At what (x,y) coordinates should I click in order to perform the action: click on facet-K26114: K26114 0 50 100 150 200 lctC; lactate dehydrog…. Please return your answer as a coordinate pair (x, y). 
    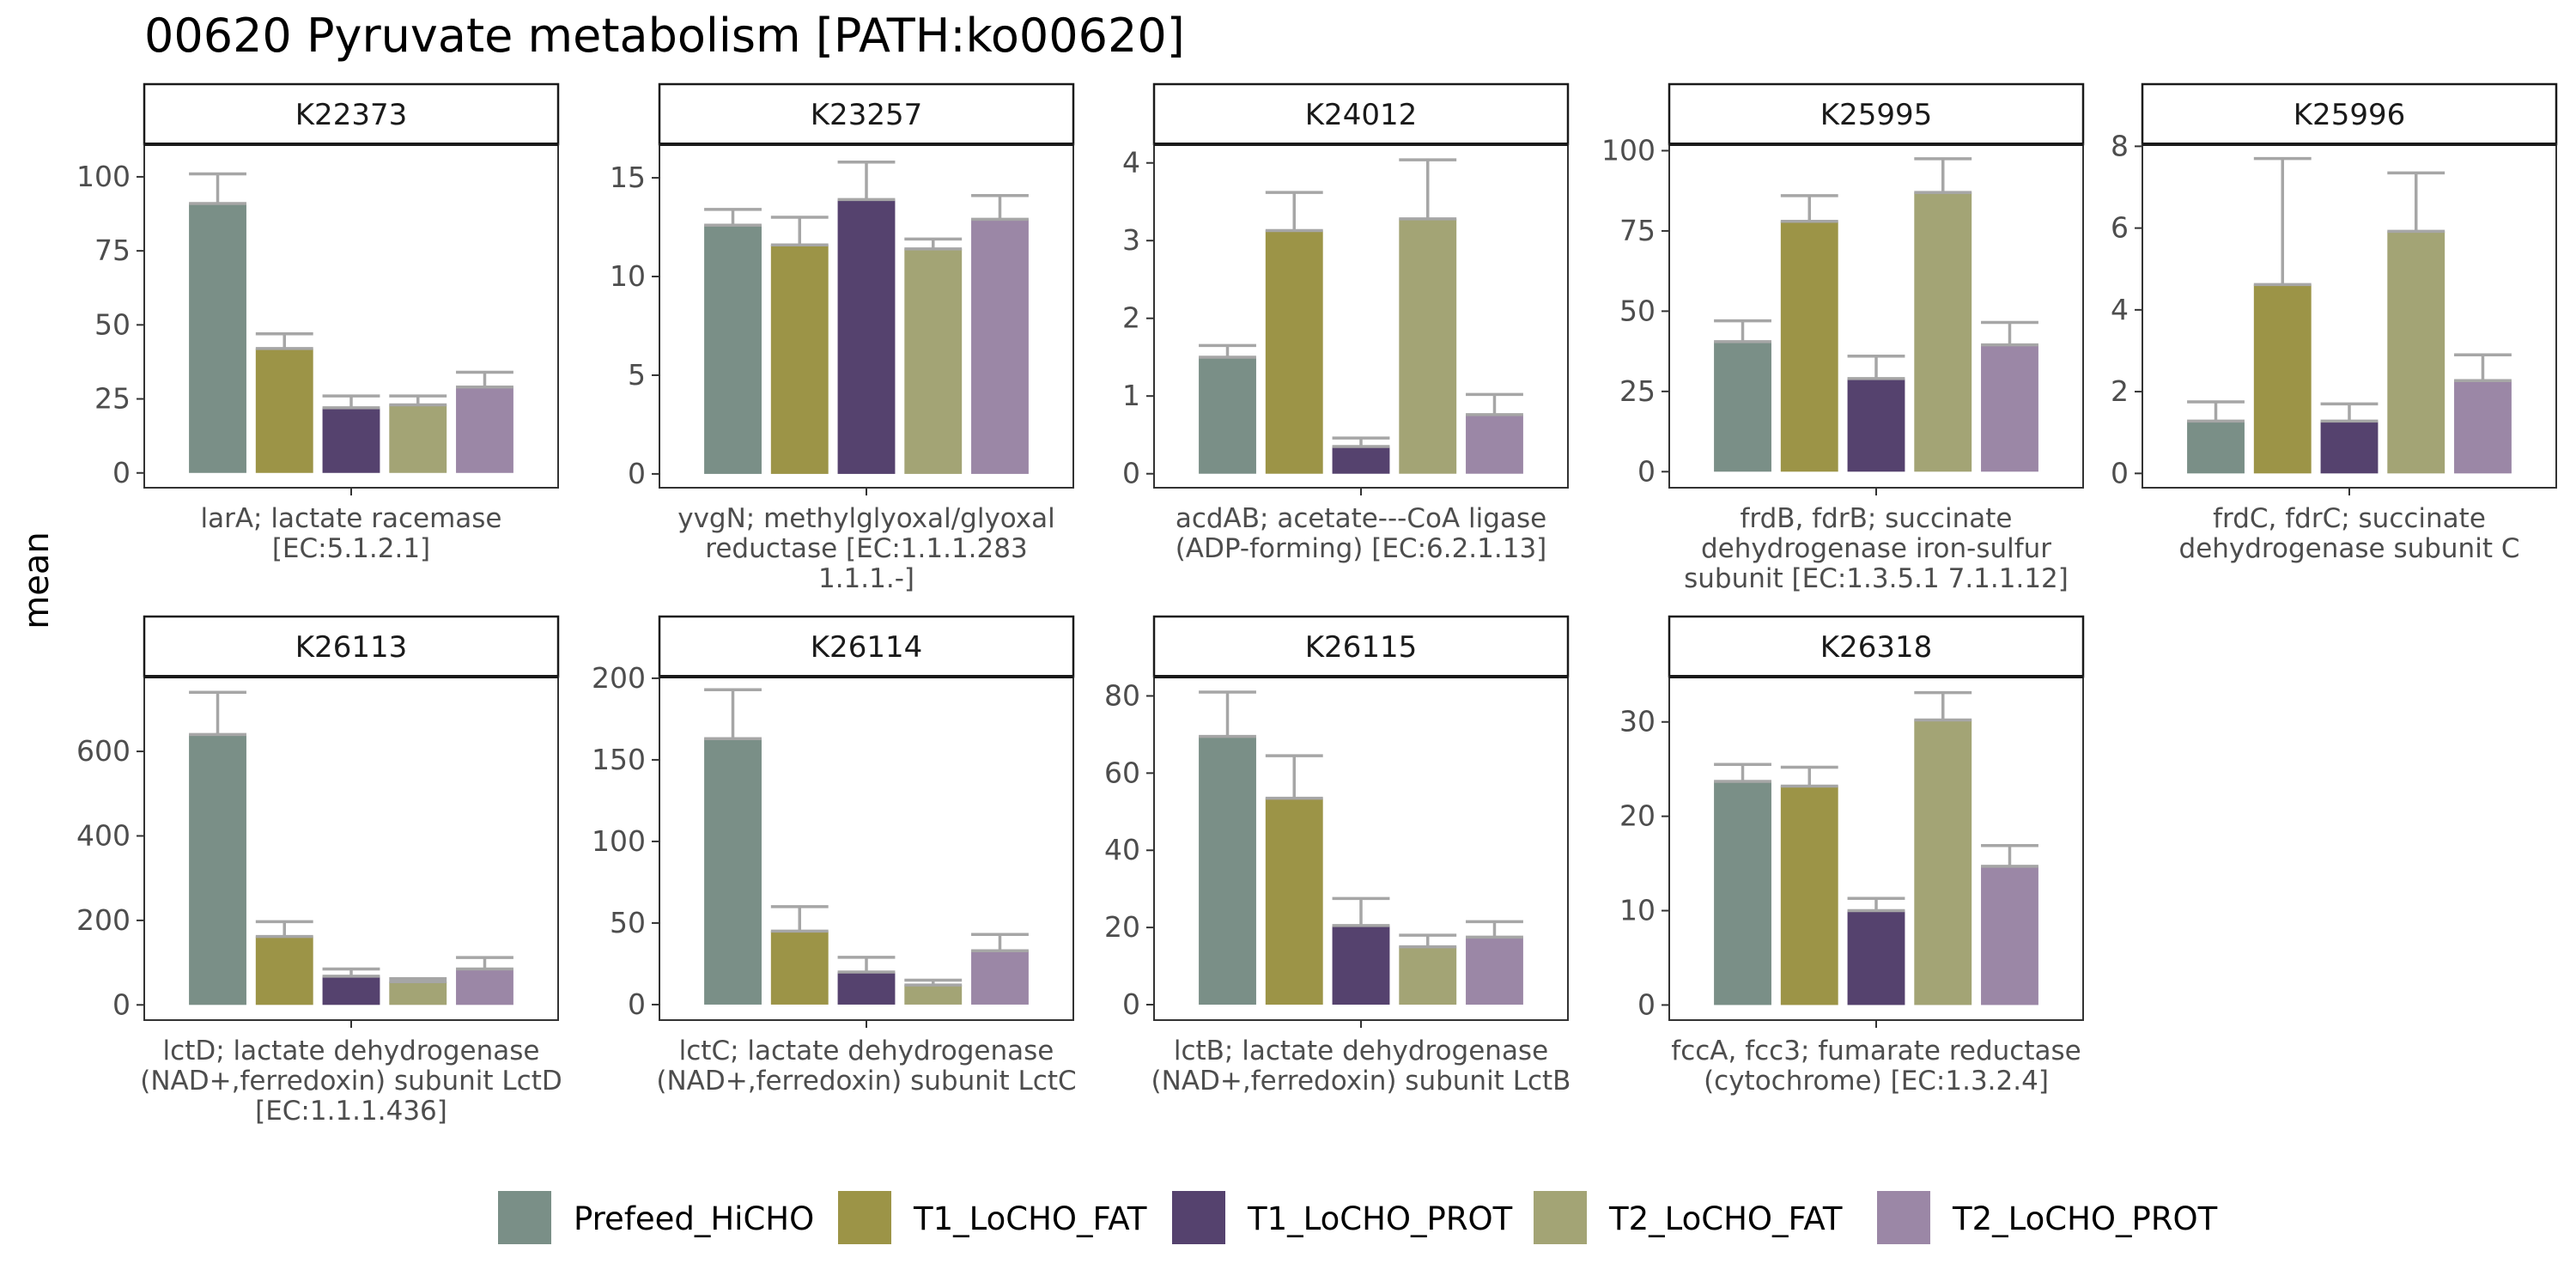
    Looking at the image, I should click on (834, 856).